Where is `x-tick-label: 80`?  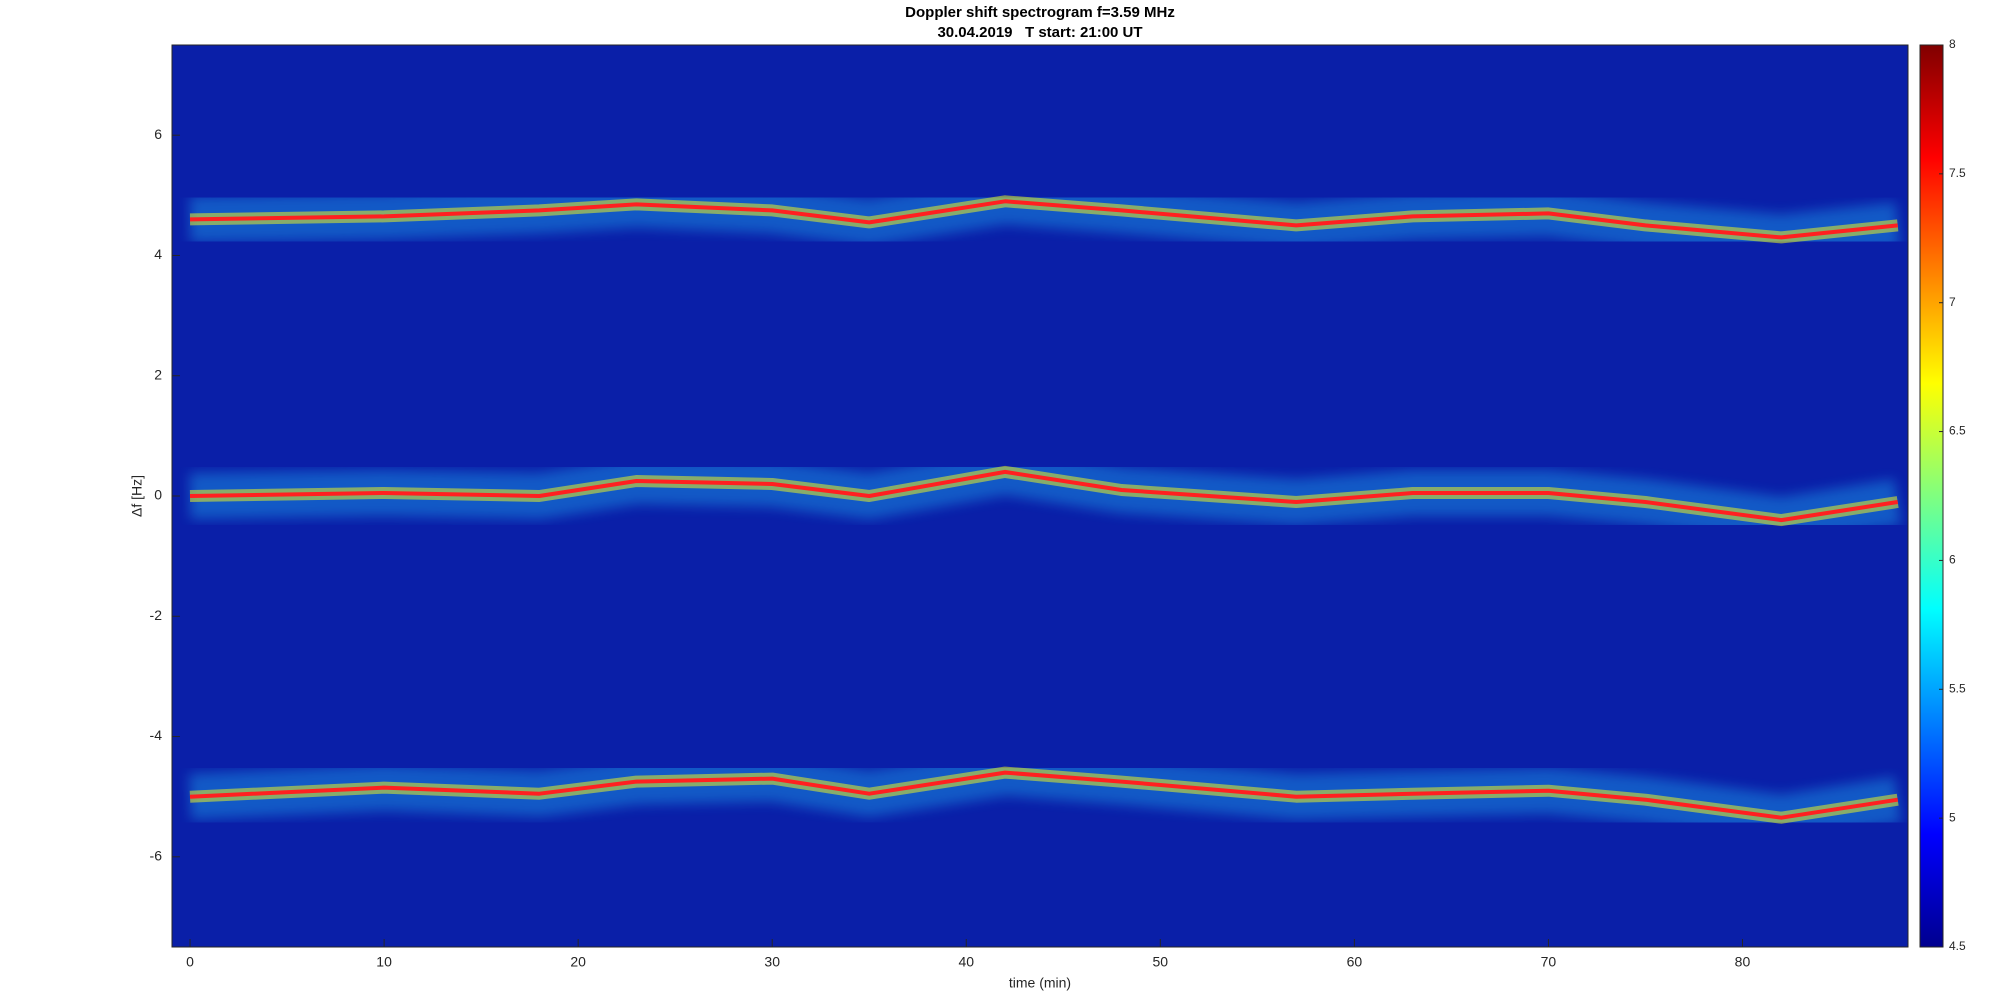
x-tick-label: 80 is located at coordinates (1743, 962).